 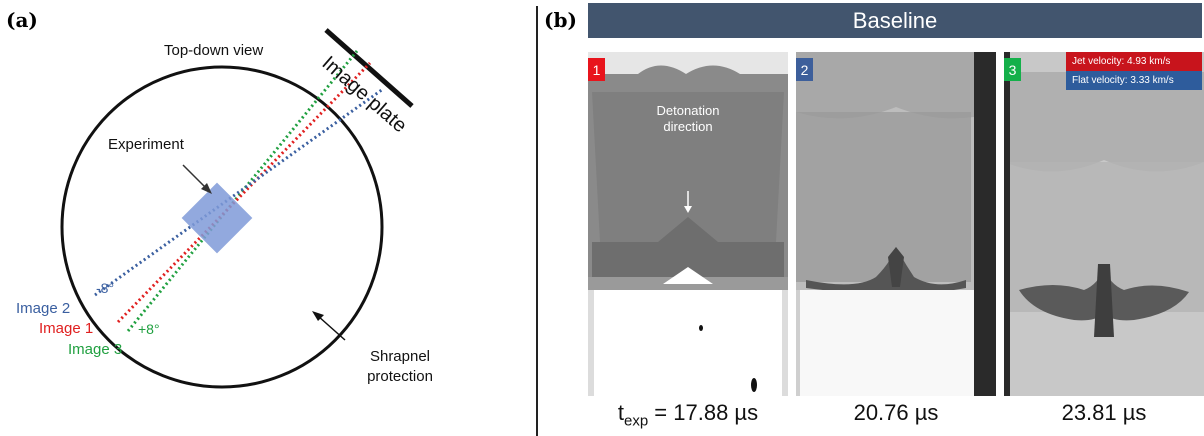 I want to click on shrapnel-arrow, so click(x=331, y=328).